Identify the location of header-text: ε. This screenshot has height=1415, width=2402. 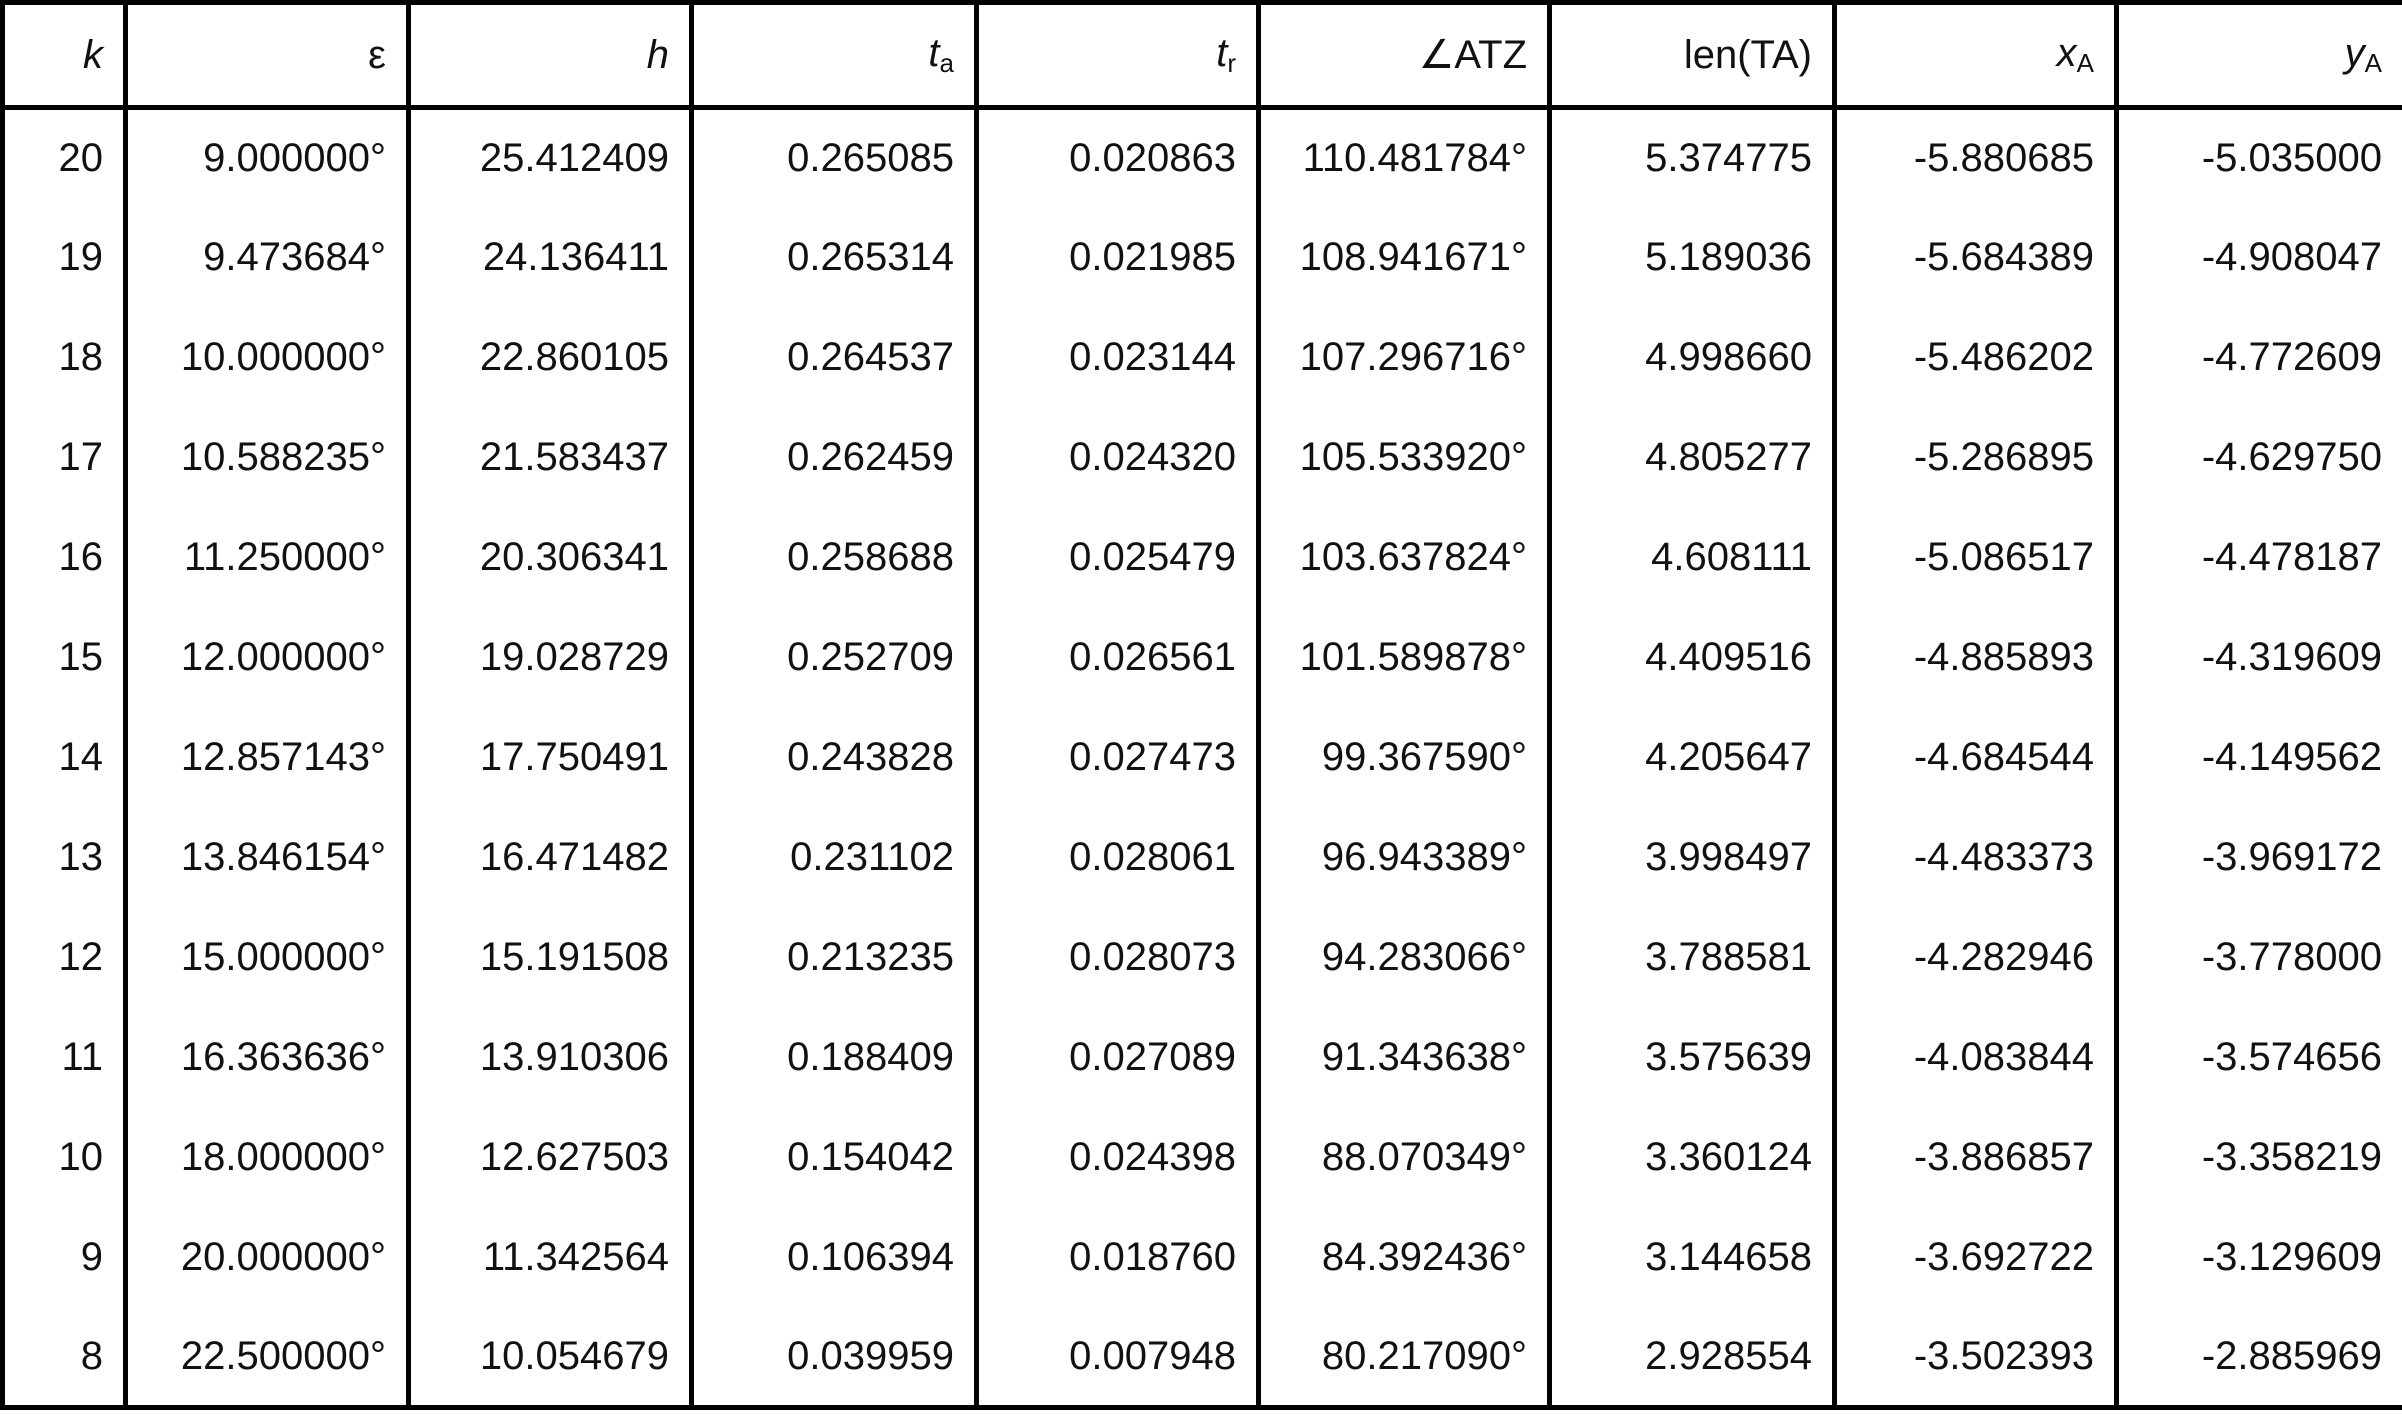
(377, 54).